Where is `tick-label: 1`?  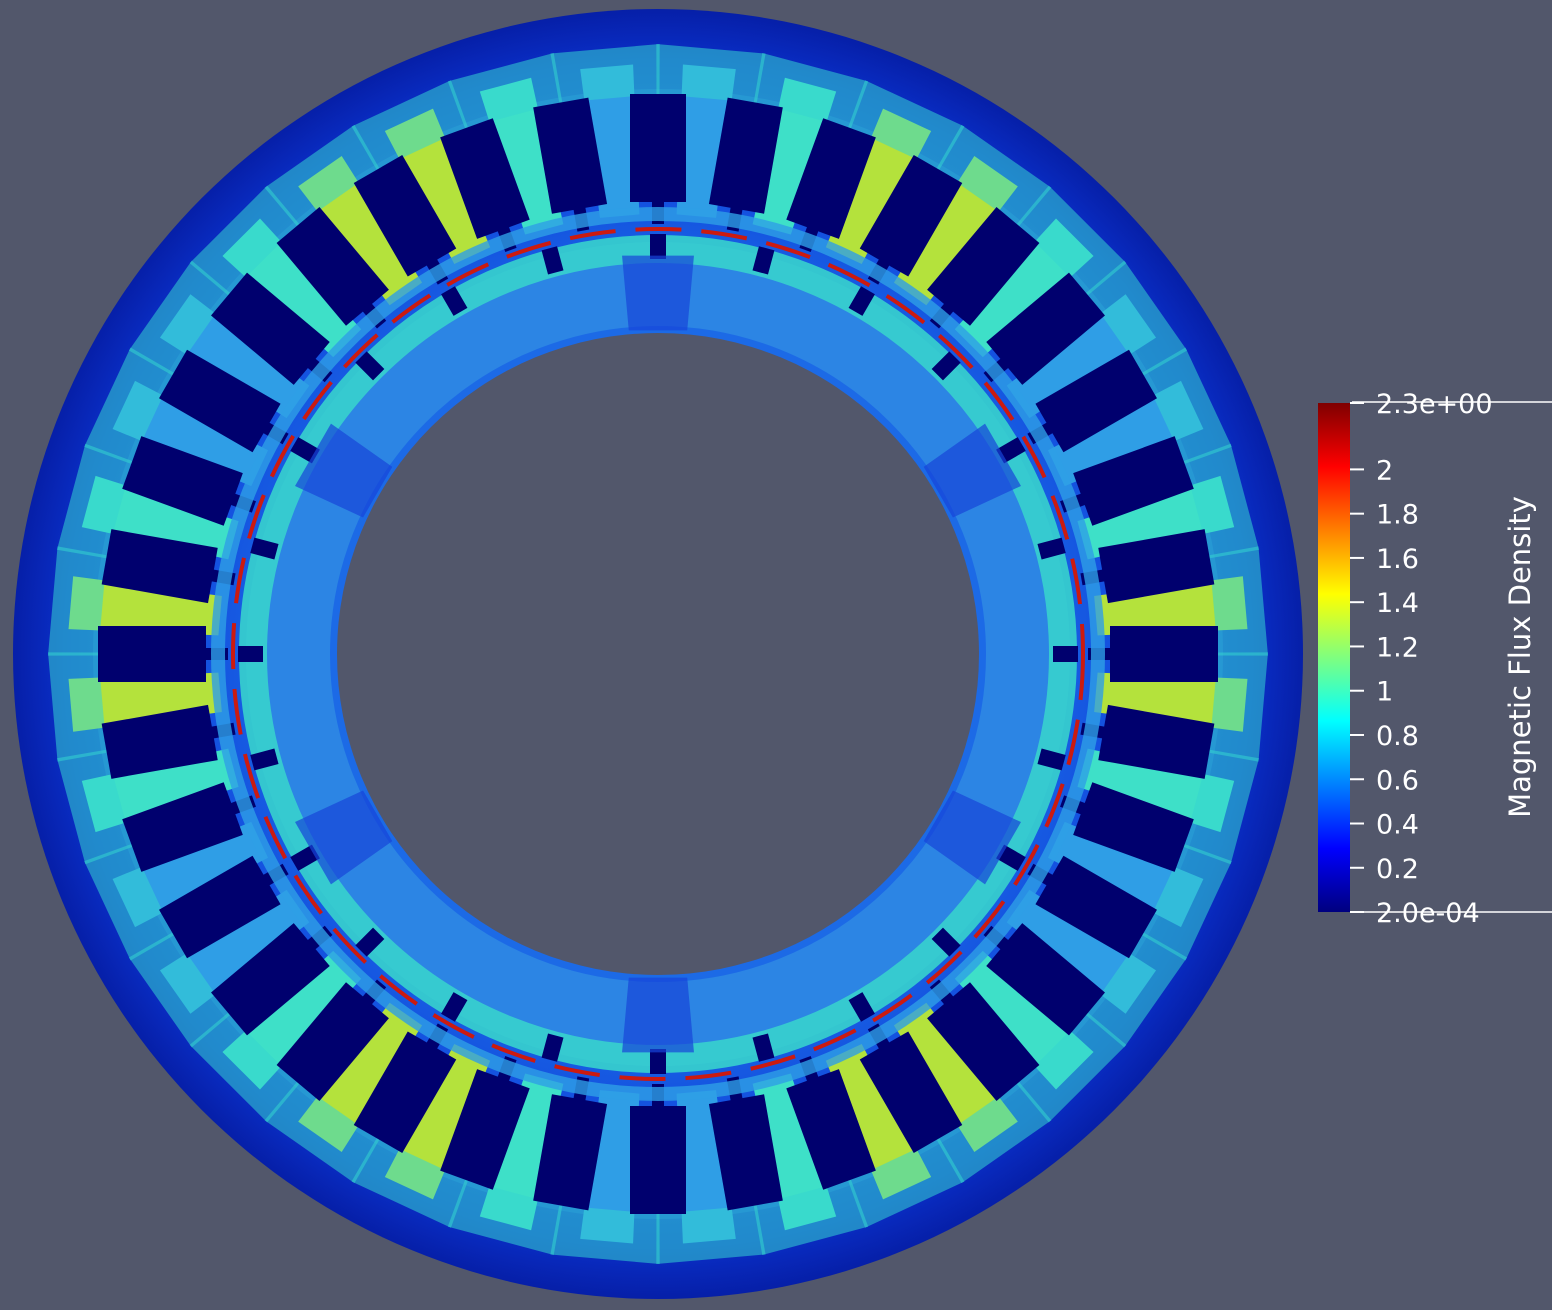
tick-label: 1 is located at coordinates (1384, 692).